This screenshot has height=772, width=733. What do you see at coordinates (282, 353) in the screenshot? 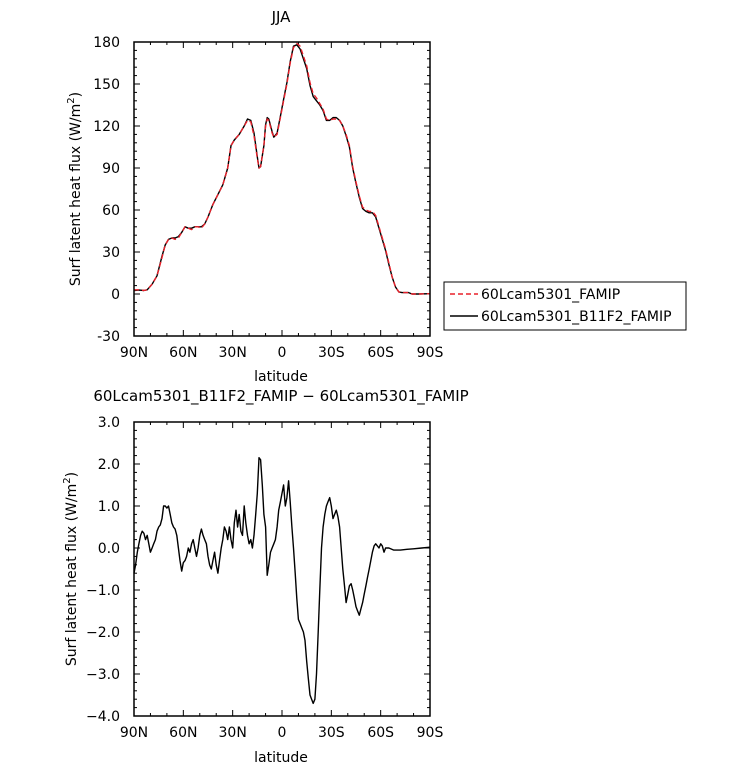
I see `chart-top-x-tick-label: 0` at bounding box center [282, 353].